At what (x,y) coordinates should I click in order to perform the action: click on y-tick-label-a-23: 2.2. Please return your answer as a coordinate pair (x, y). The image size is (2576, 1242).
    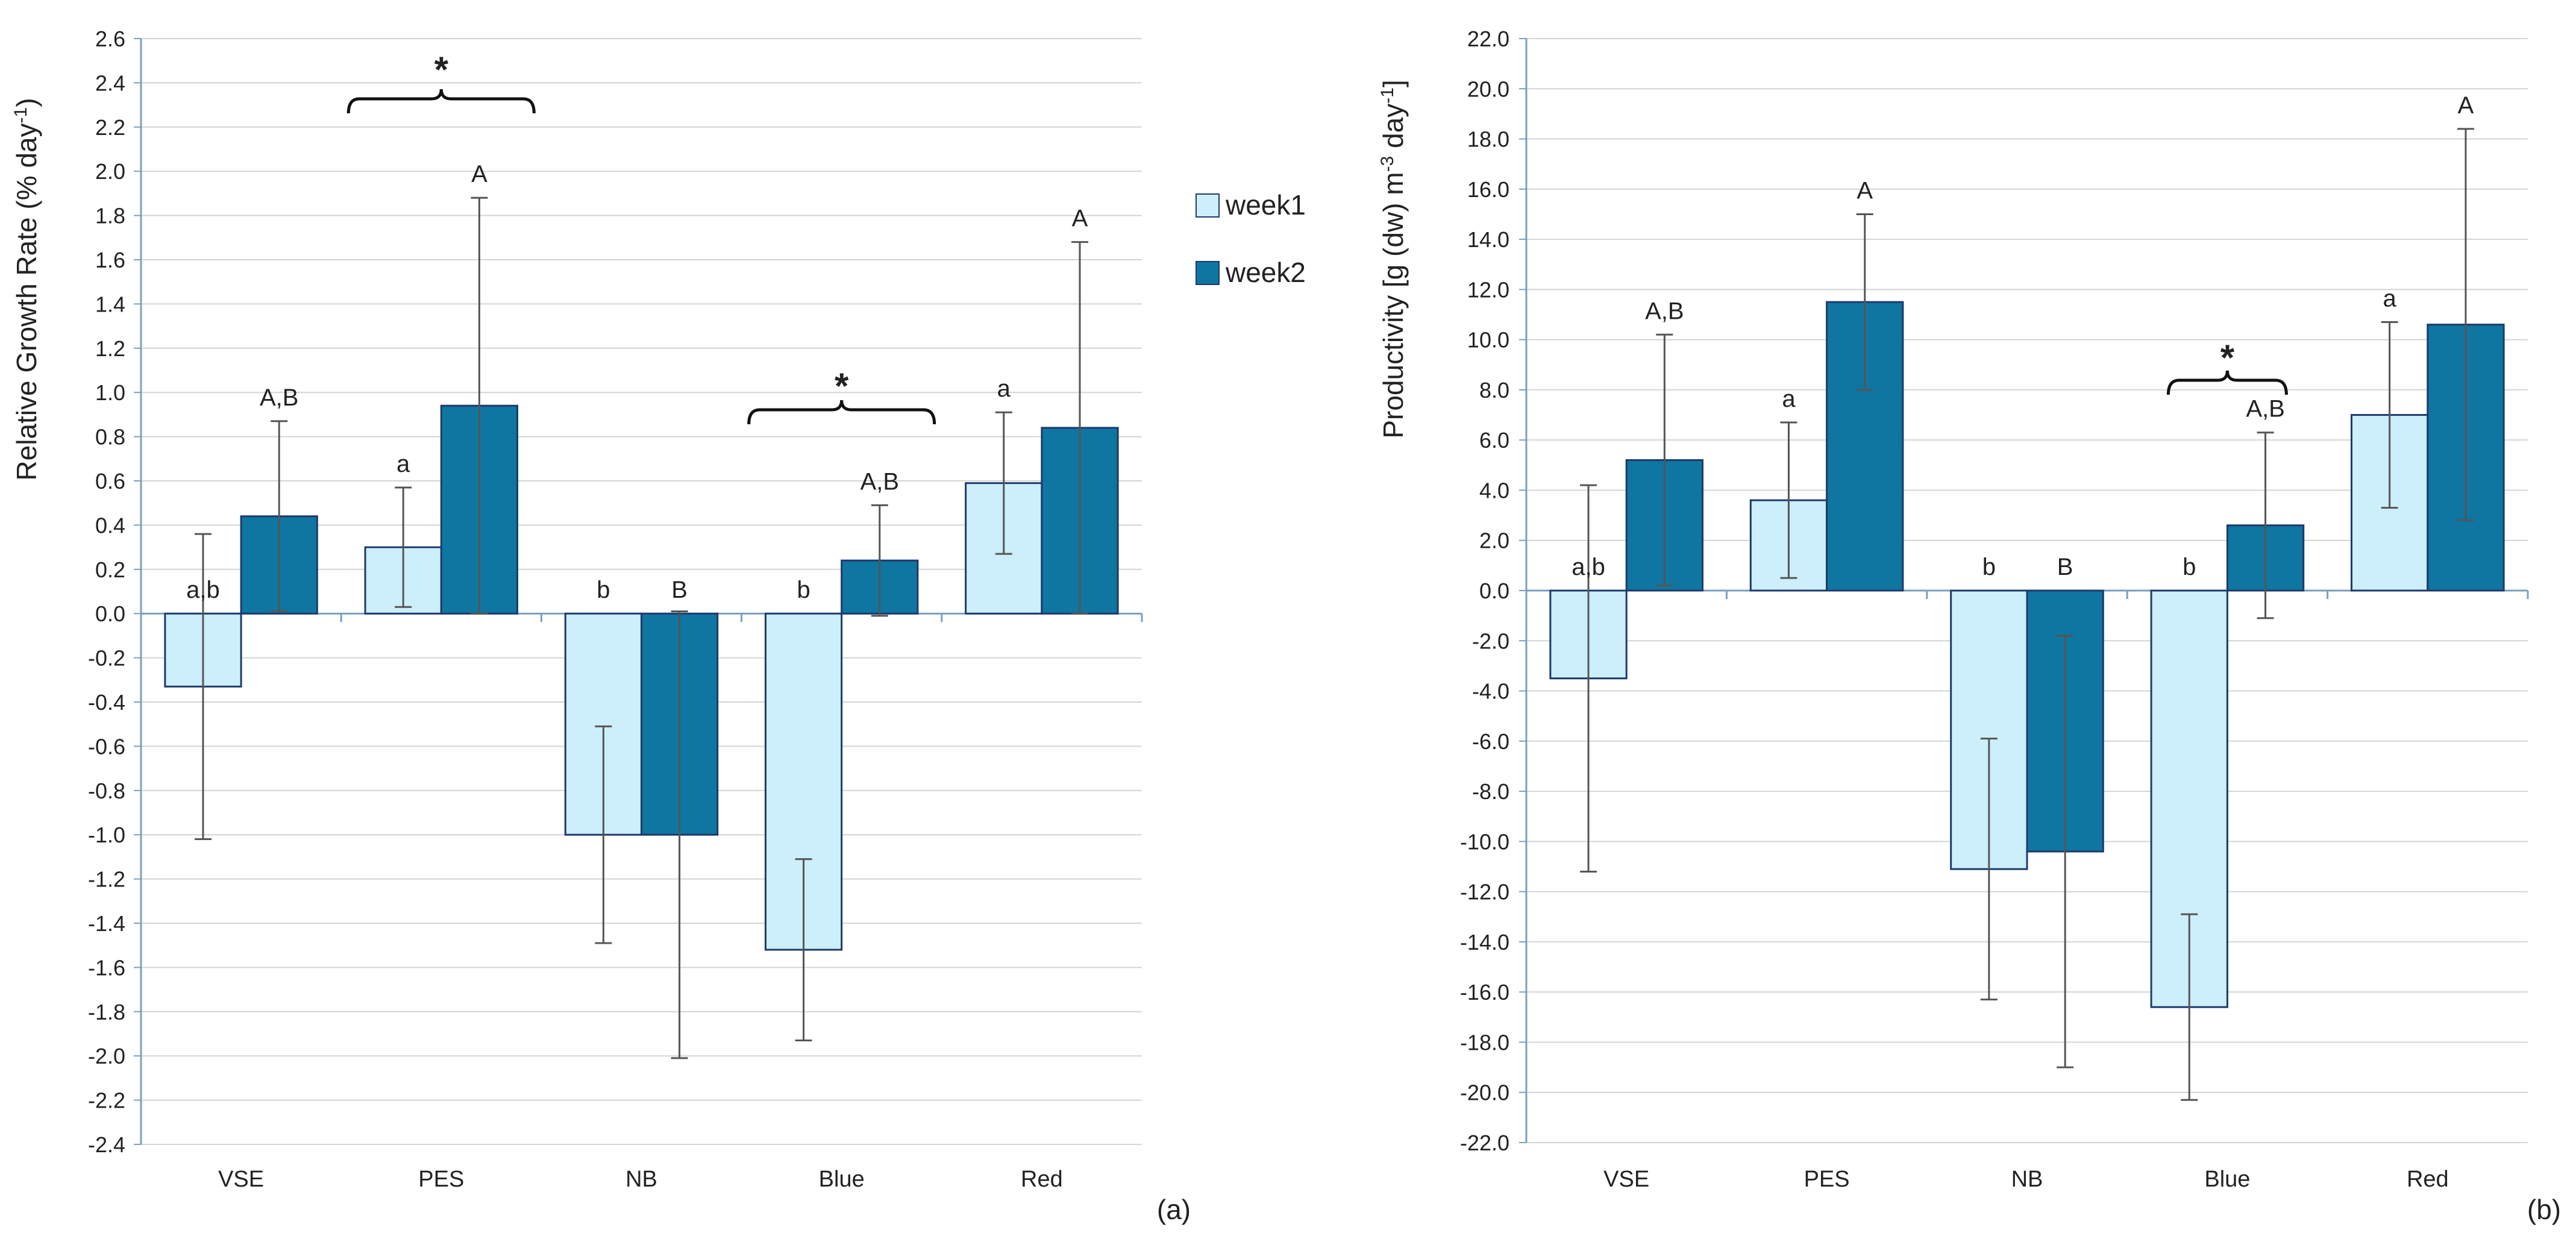
    Looking at the image, I should click on (110, 127).